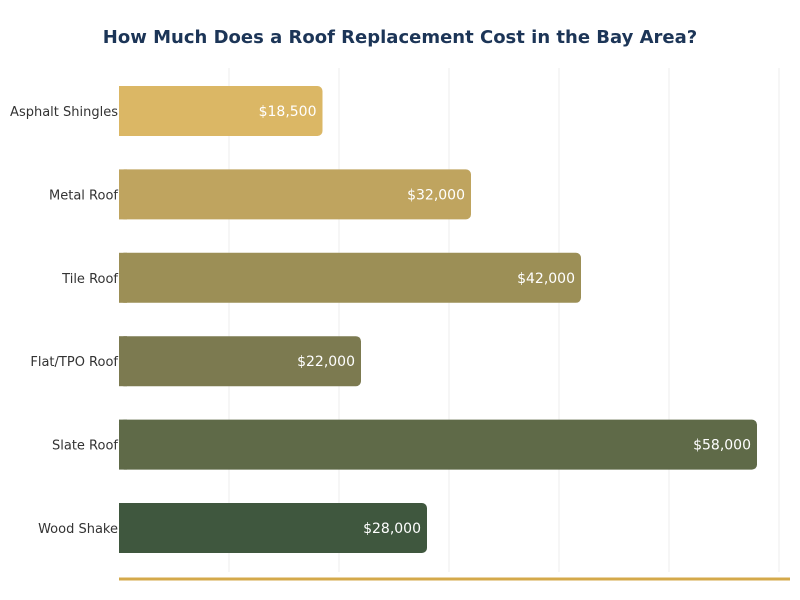 Image resolution: width=800 pixels, height=600 pixels. What do you see at coordinates (74, 362) in the screenshot?
I see `category-label: Flat/TPO Roof` at bounding box center [74, 362].